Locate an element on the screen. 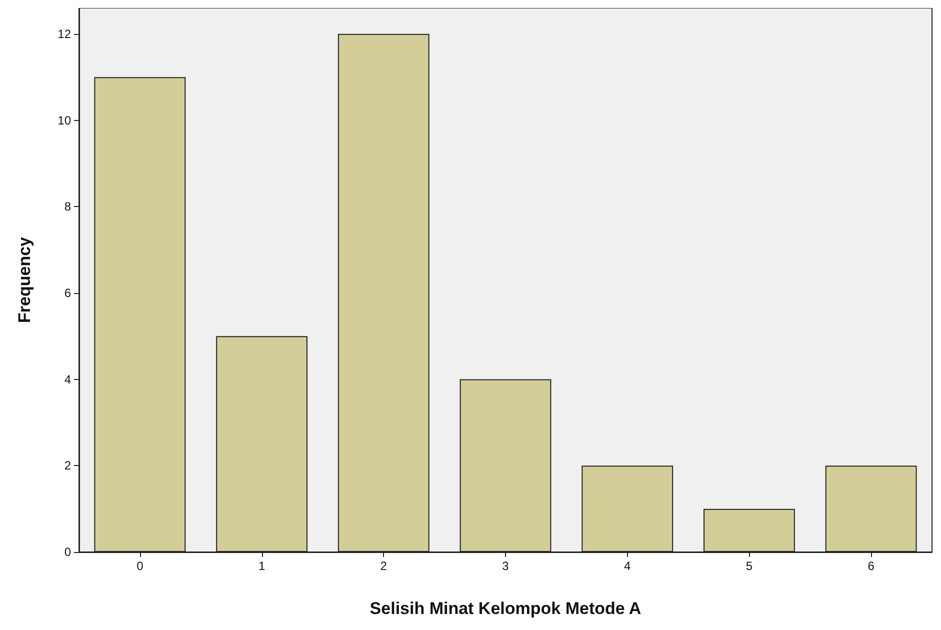  x-tick-label: 3 is located at coordinates (506, 566).